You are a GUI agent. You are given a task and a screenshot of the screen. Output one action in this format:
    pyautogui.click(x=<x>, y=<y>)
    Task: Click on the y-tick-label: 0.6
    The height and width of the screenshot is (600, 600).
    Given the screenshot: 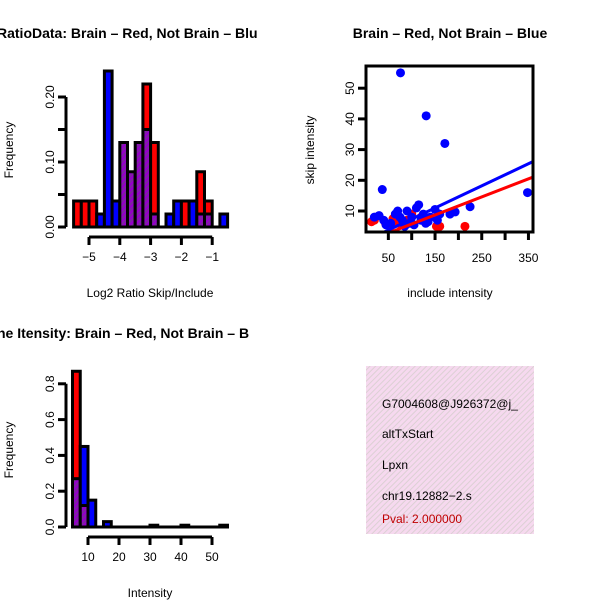 What is the action you would take?
    pyautogui.click(x=50, y=419)
    